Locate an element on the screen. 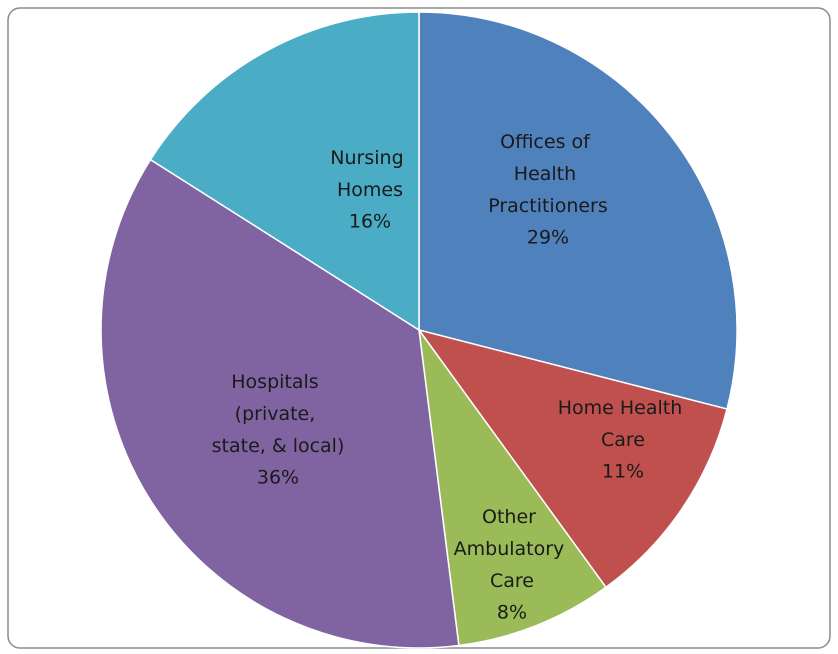  slice-value-label: 16% is located at coordinates (370, 222).